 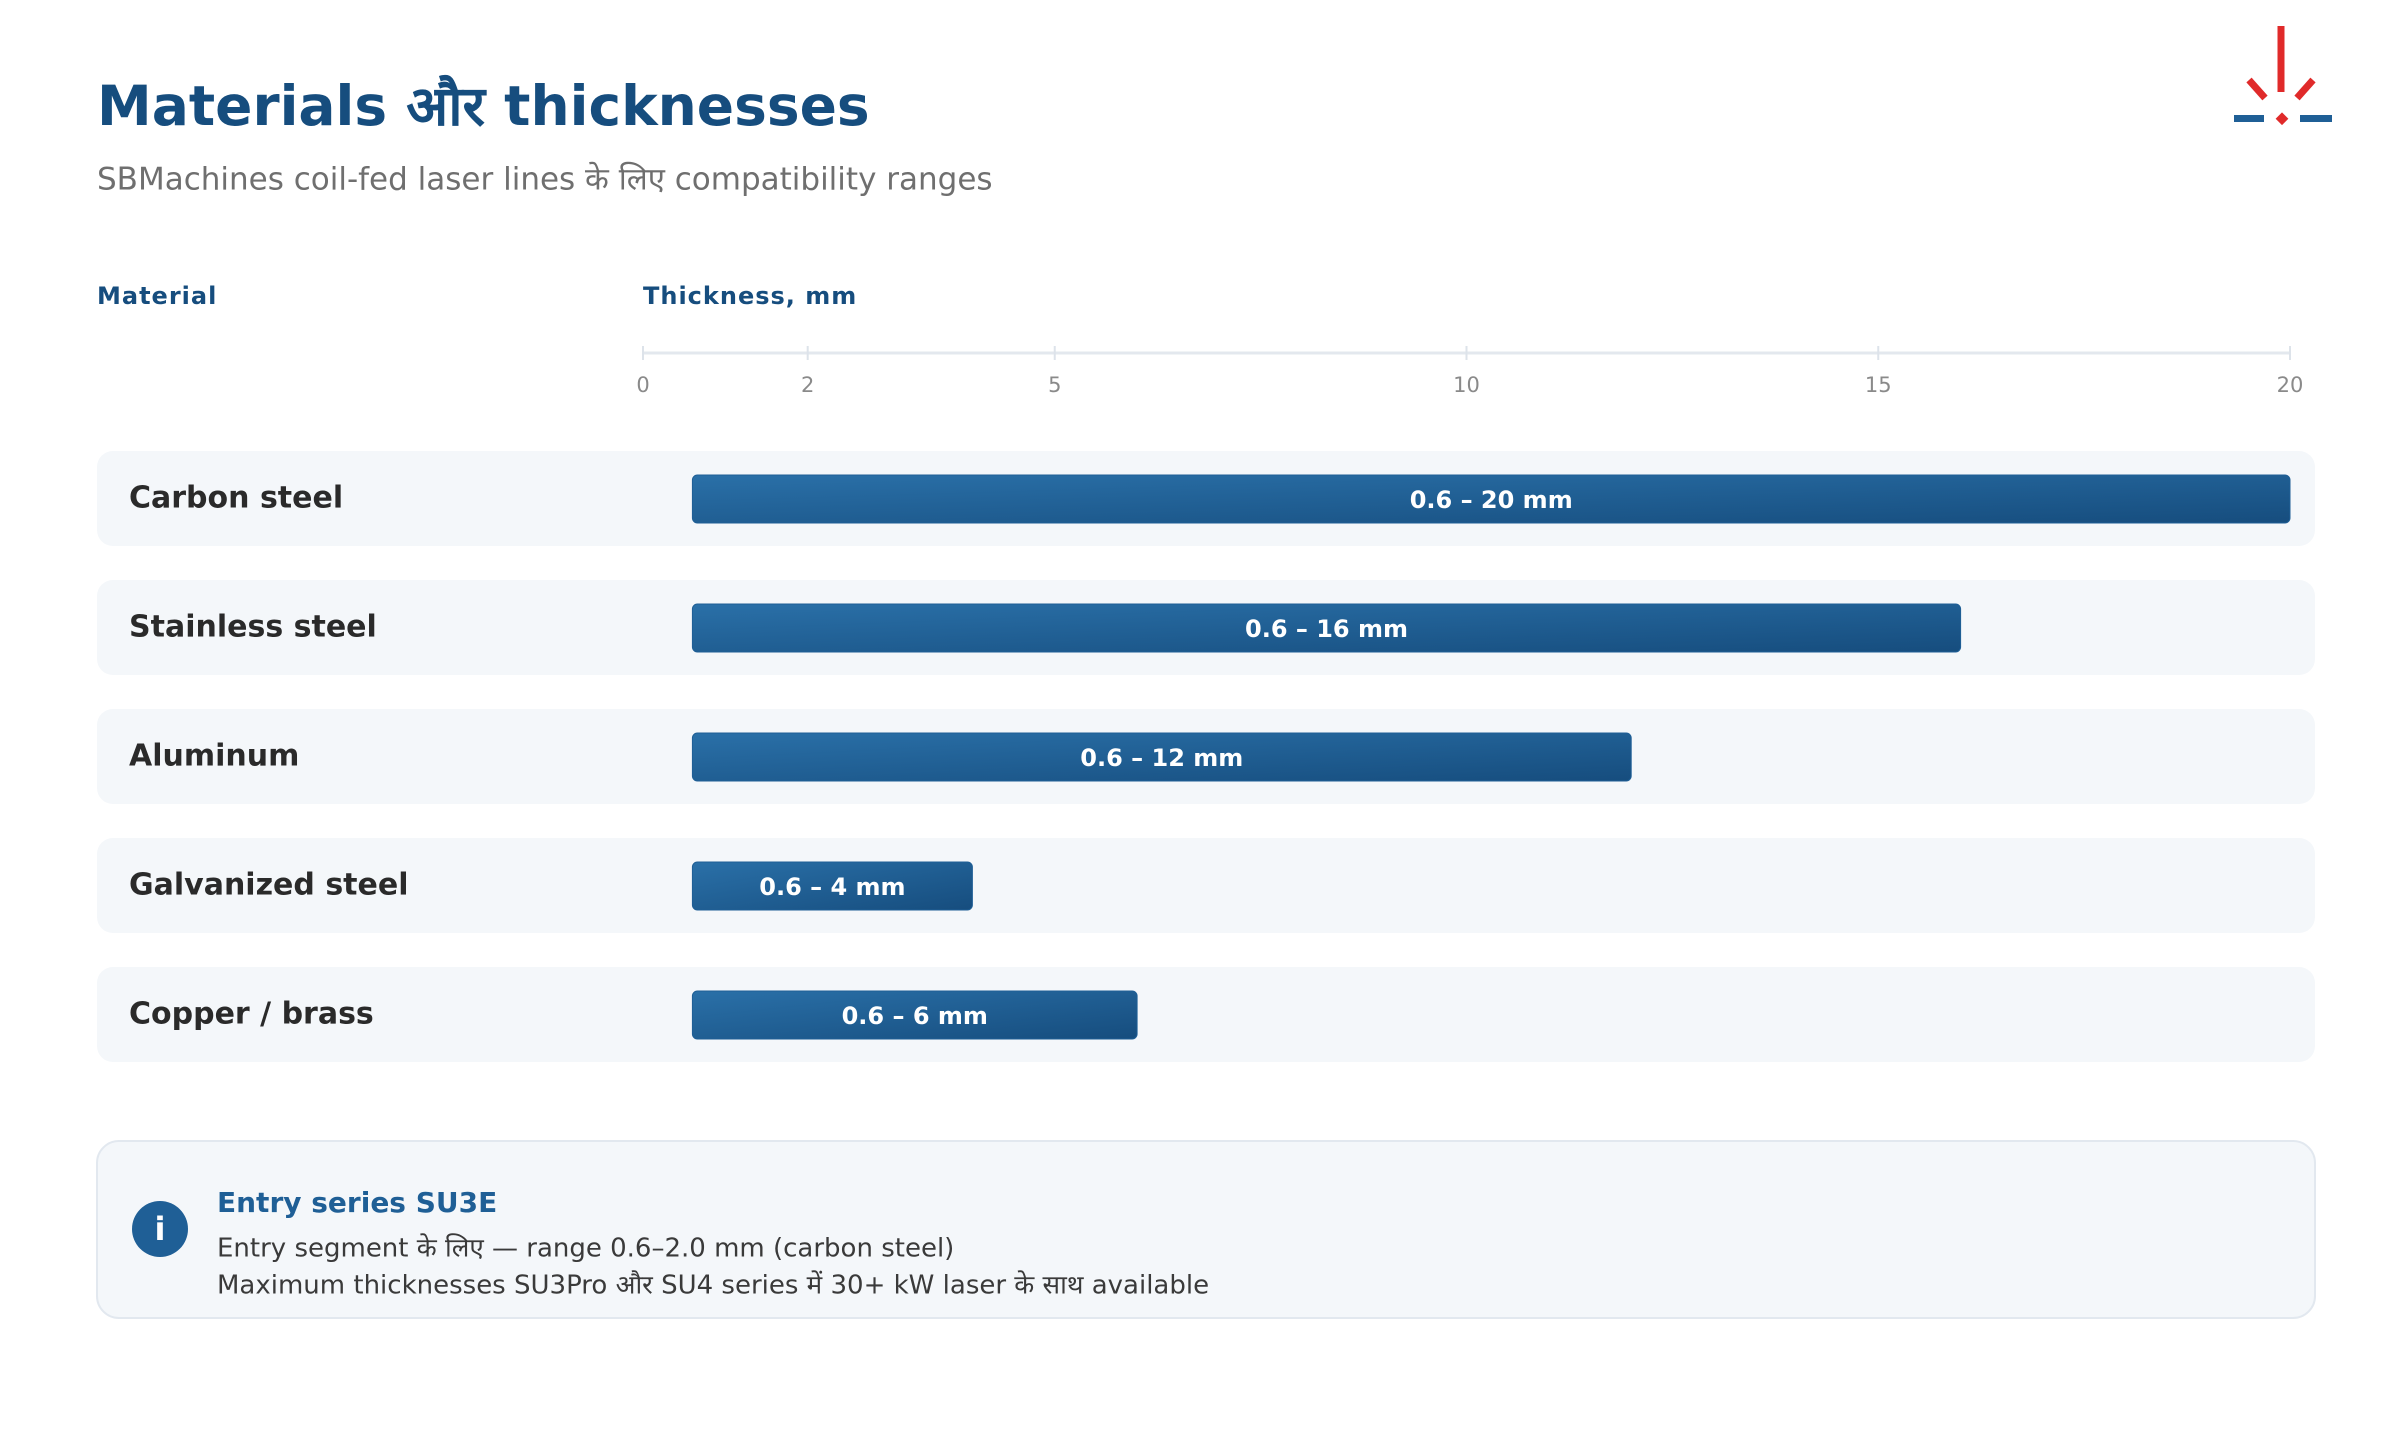 I want to click on category-label: Galvanized steel, so click(x=269, y=885).